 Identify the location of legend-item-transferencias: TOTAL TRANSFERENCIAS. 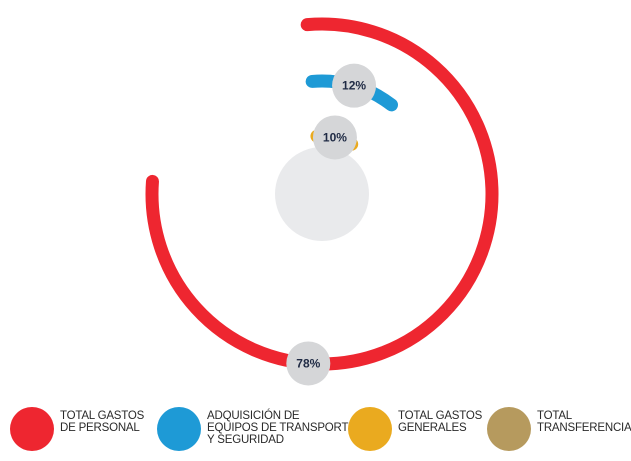
(559, 427).